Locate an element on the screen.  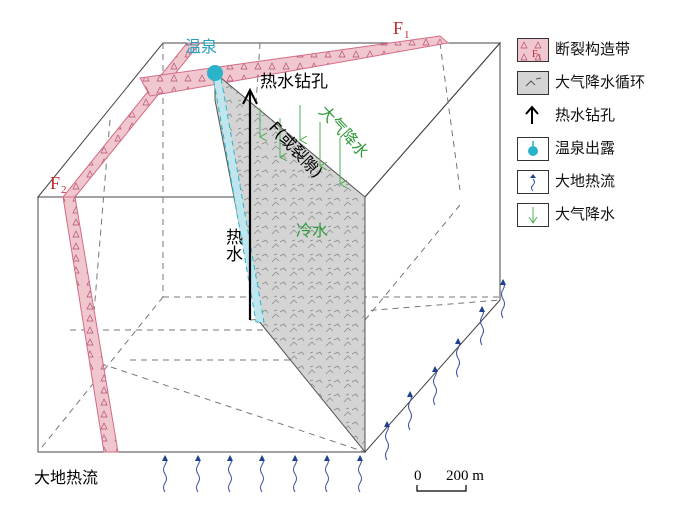
spring-icon is located at coordinates (533, 149).